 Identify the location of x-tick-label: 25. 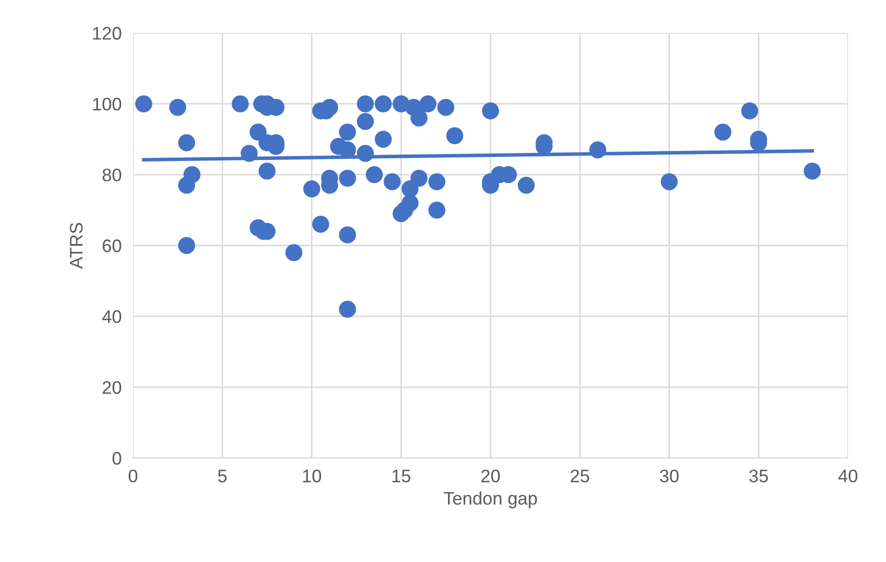
(580, 476).